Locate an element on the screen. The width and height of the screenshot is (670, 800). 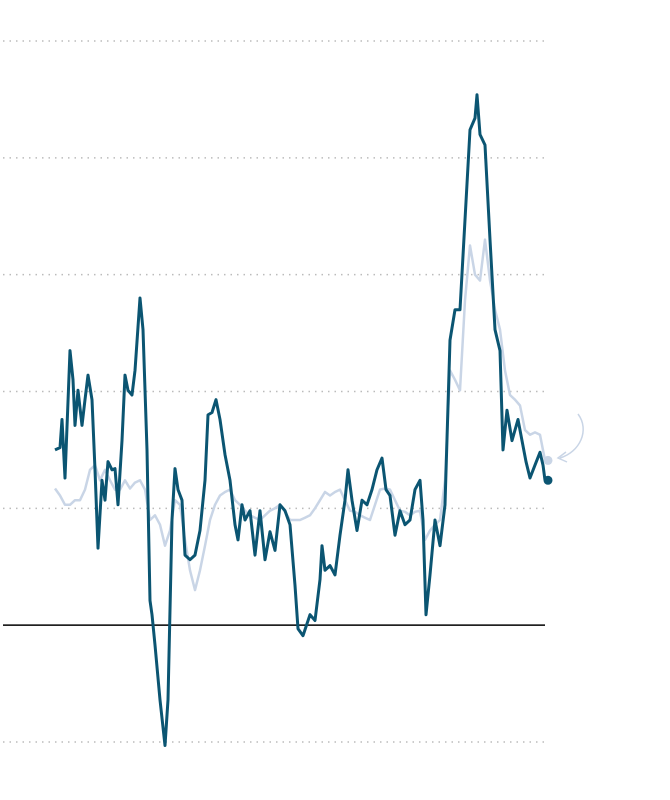
annotation-arrowhead is located at coordinates (562, 457).